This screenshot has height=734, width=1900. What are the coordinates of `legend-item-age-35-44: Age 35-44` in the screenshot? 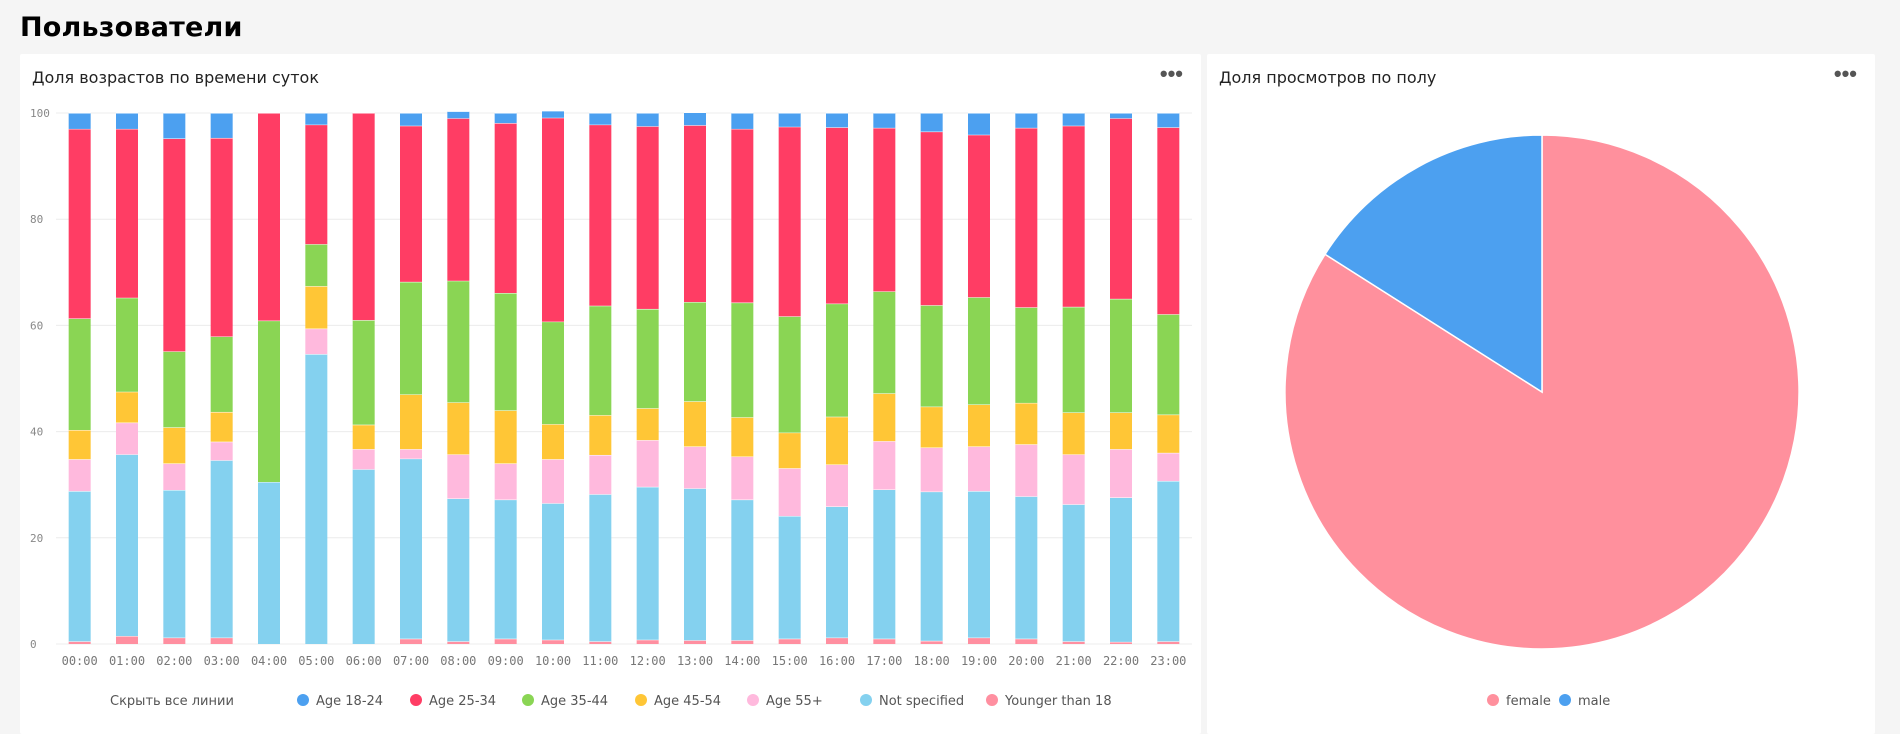 It's located at (565, 701).